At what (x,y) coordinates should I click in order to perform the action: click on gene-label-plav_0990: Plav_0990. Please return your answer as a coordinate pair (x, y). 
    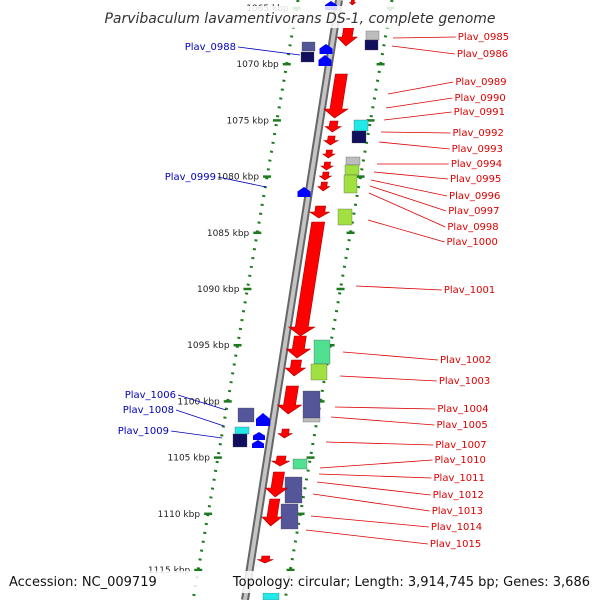
    Looking at the image, I should click on (479, 98).